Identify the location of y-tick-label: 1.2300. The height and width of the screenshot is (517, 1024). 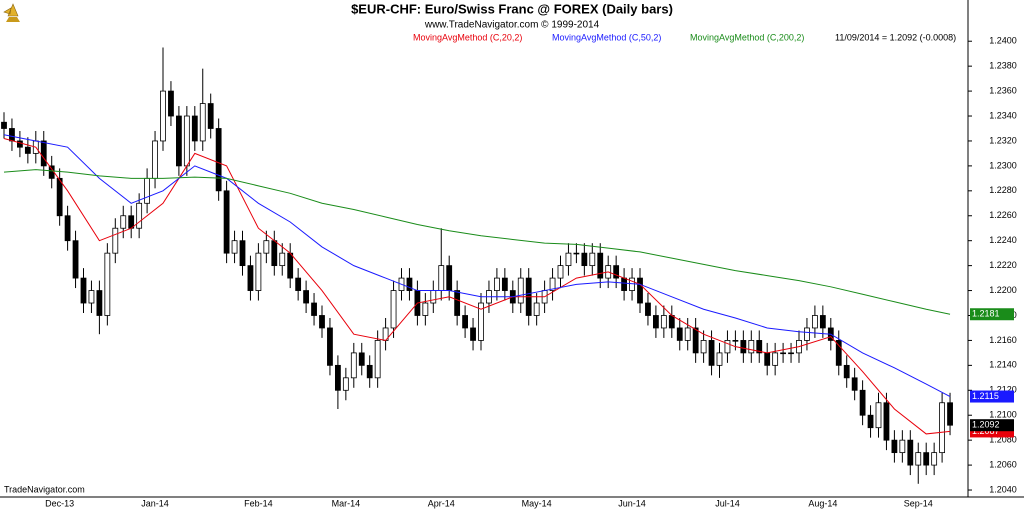
(1003, 165).